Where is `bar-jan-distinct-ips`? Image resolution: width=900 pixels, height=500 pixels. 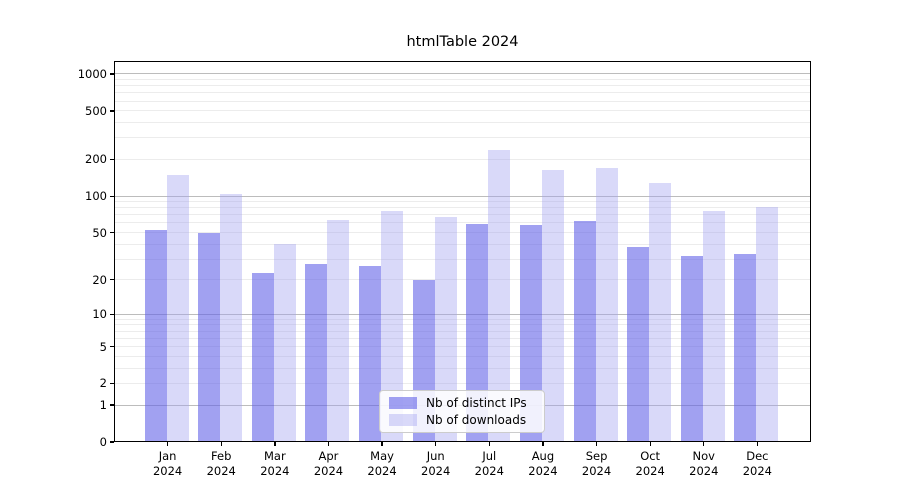
bar-jan-distinct-ips is located at coordinates (155, 336).